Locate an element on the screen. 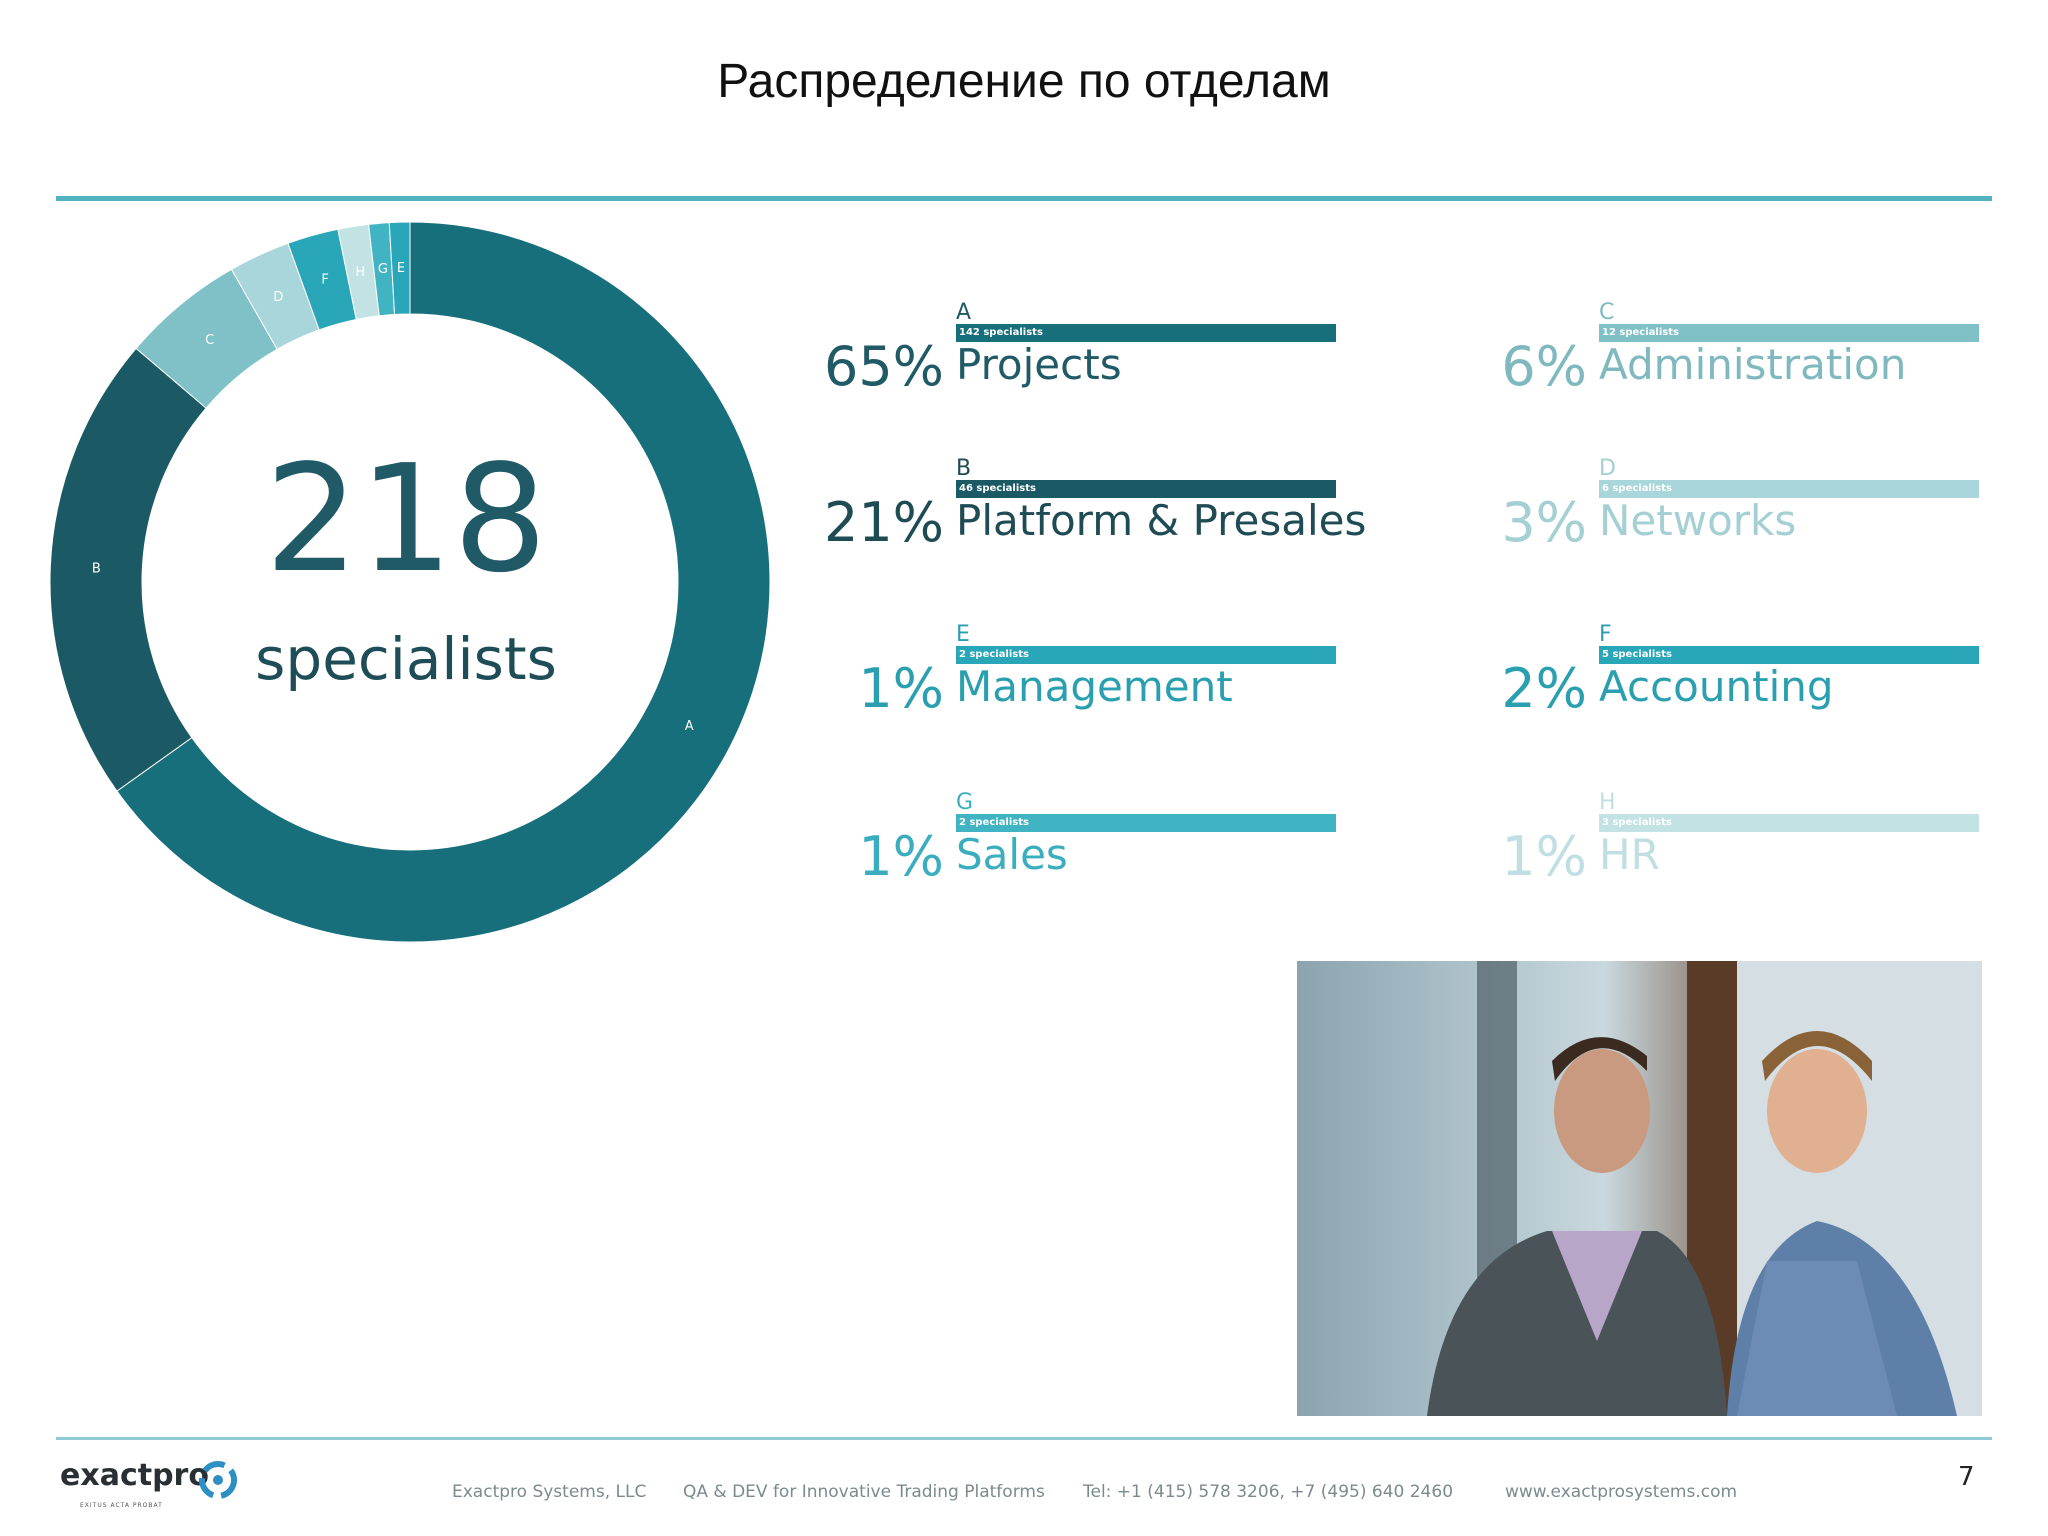 This screenshot has height=1536, width=2048. dept-name: HR is located at coordinates (1629, 854).